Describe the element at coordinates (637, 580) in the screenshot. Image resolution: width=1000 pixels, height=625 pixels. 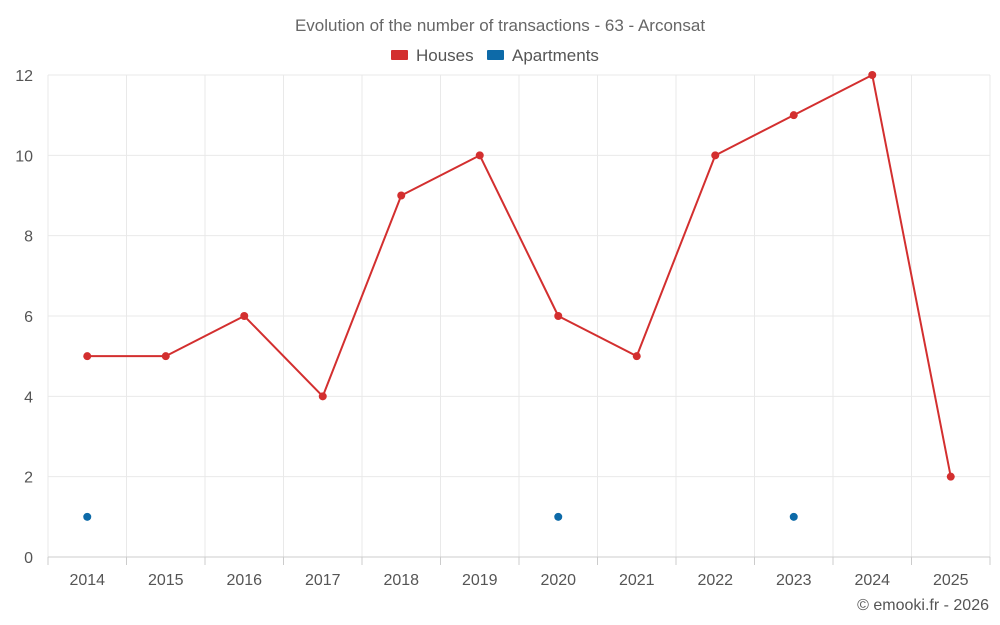
I see `x-tick-label: 2021` at that location.